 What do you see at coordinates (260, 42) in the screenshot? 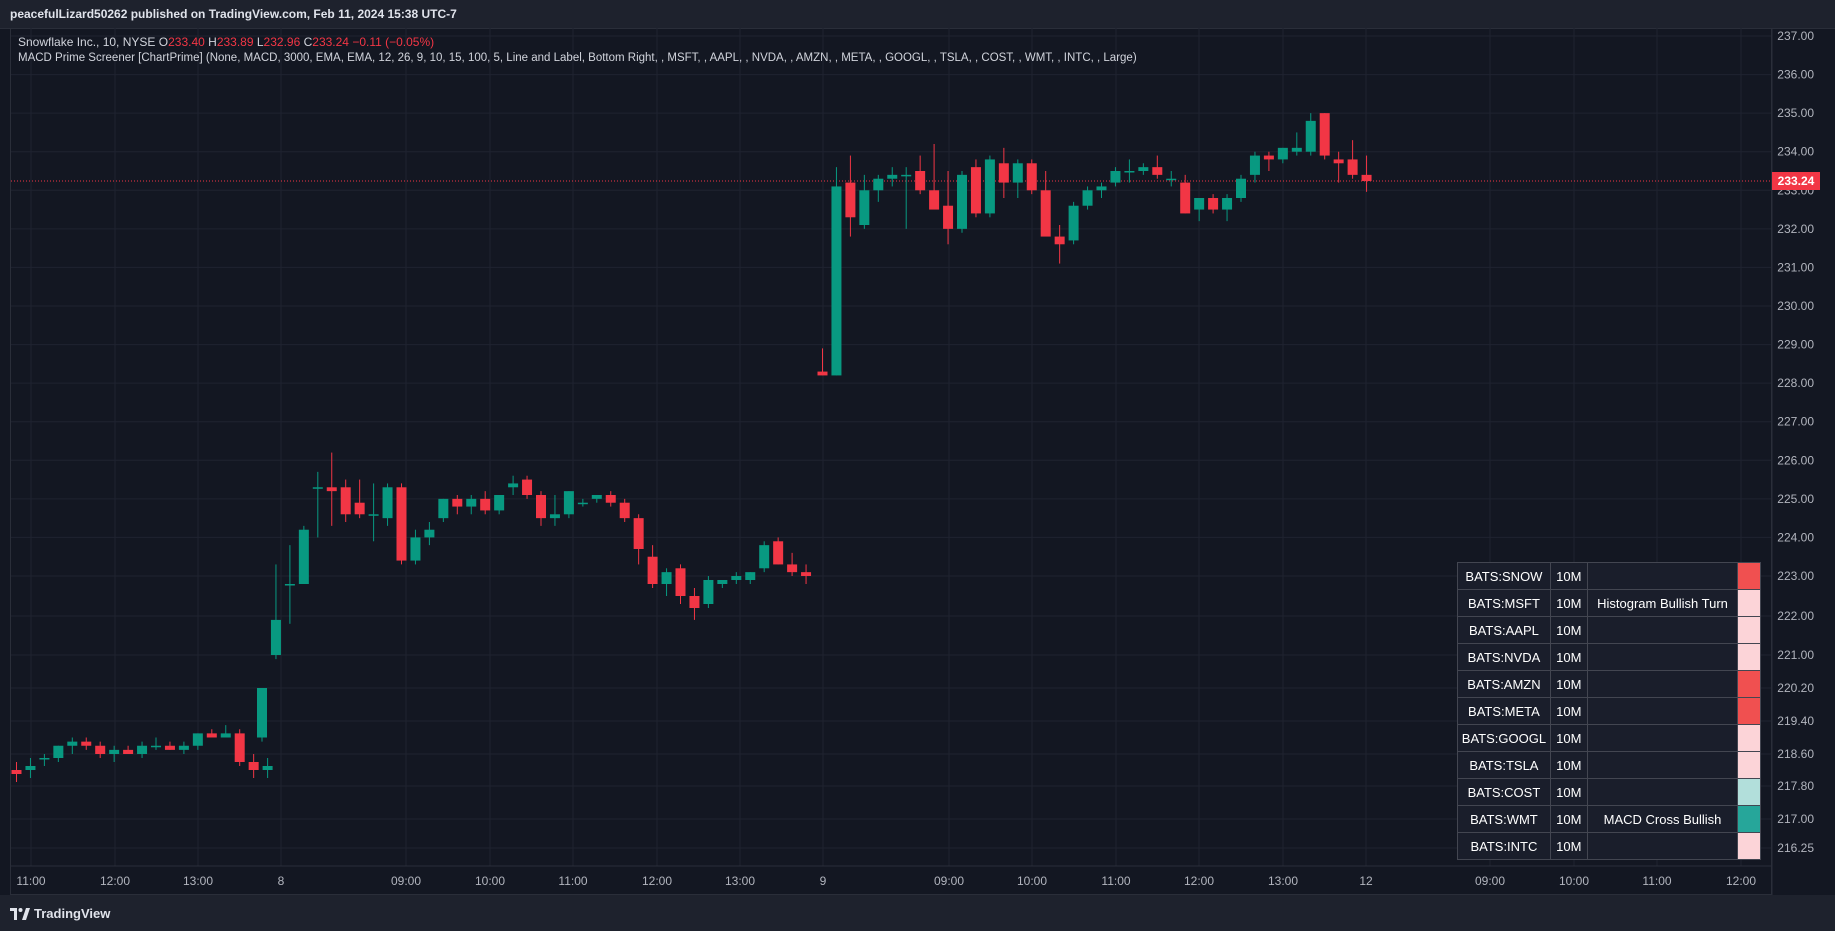
I see `legend-low-label: L` at bounding box center [260, 42].